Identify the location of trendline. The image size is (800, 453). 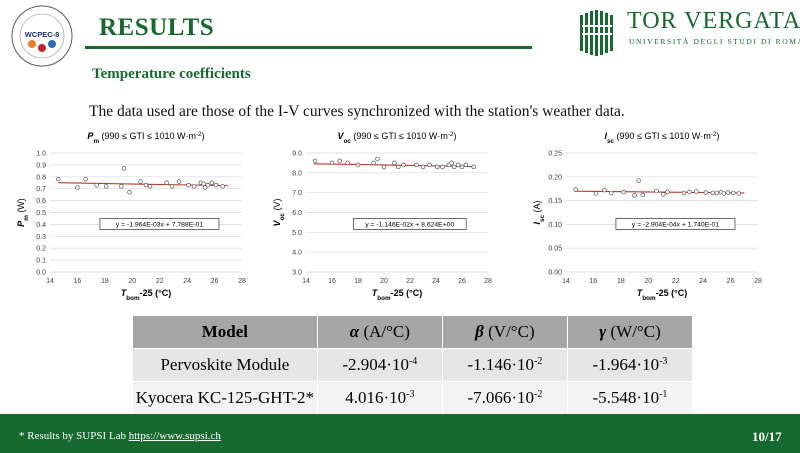
(143, 184).